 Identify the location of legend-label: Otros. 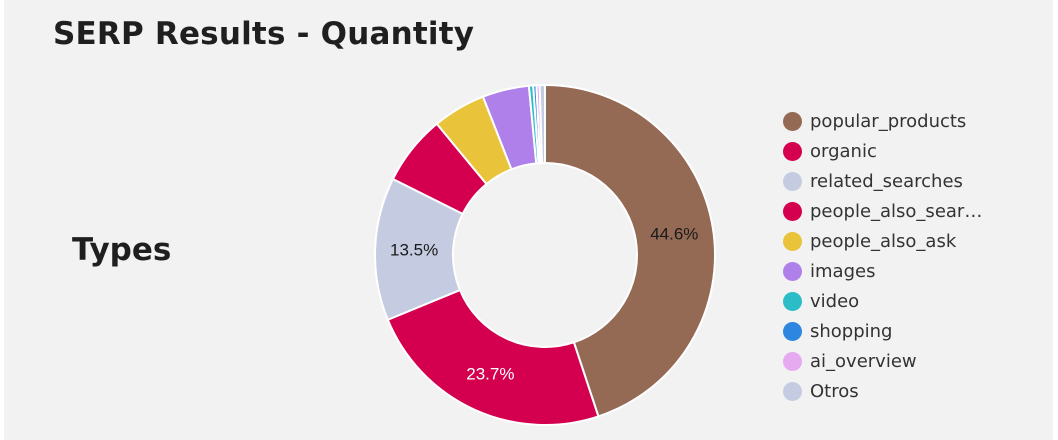
(834, 391).